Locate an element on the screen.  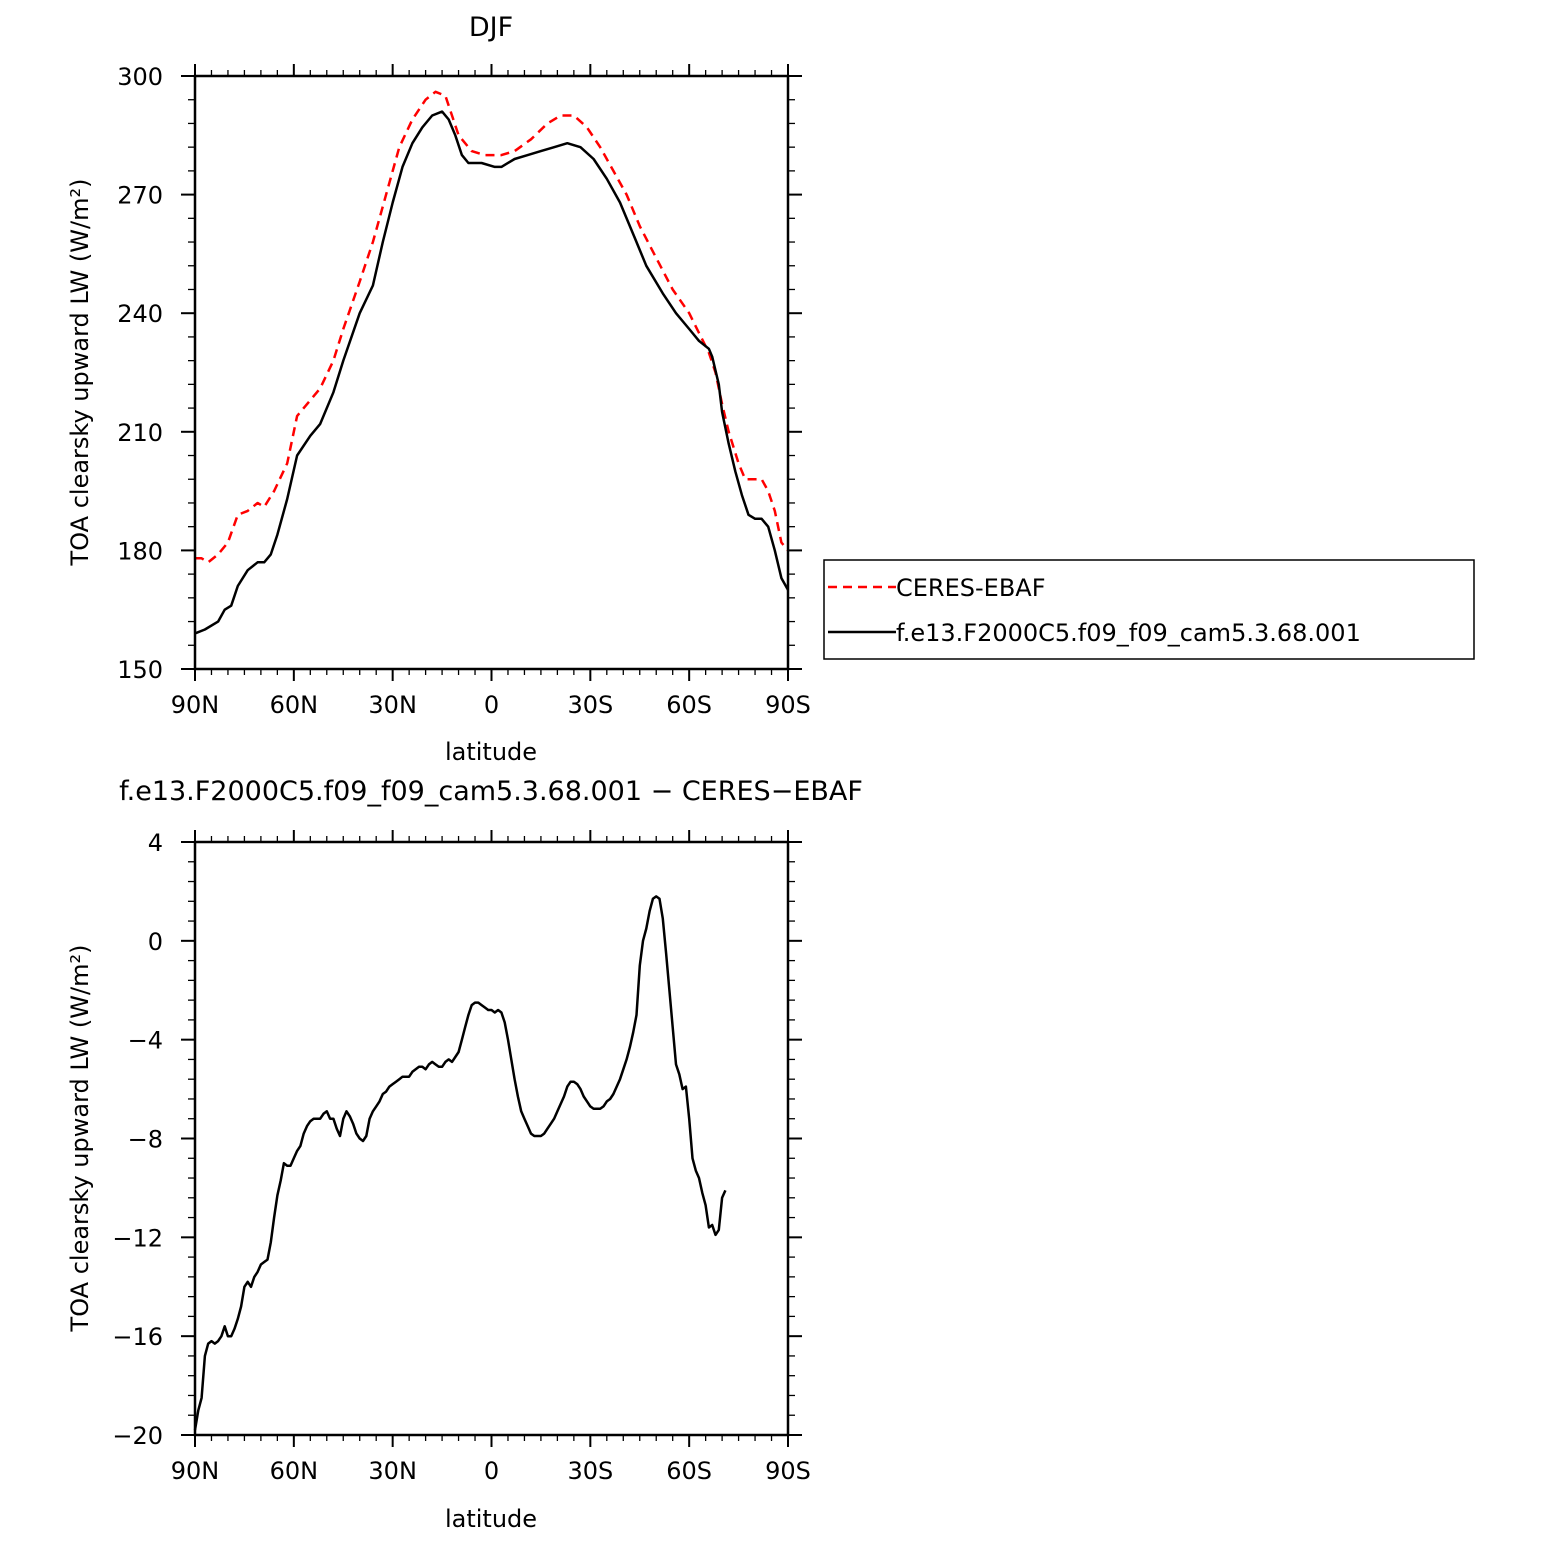
chart_data.1-x-tick-label: 60S is located at coordinates (689, 1471).